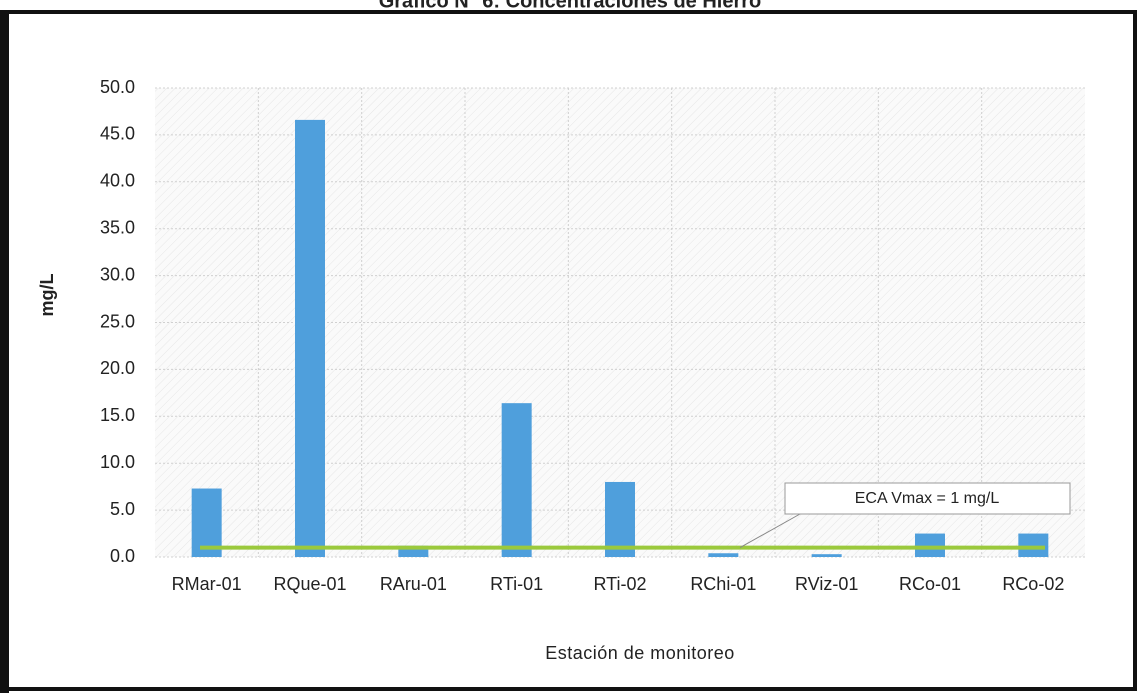 This screenshot has width=1139, height=693. Describe the element at coordinates (117, 87) in the screenshot. I see `y-tick-label: 50.0` at that location.